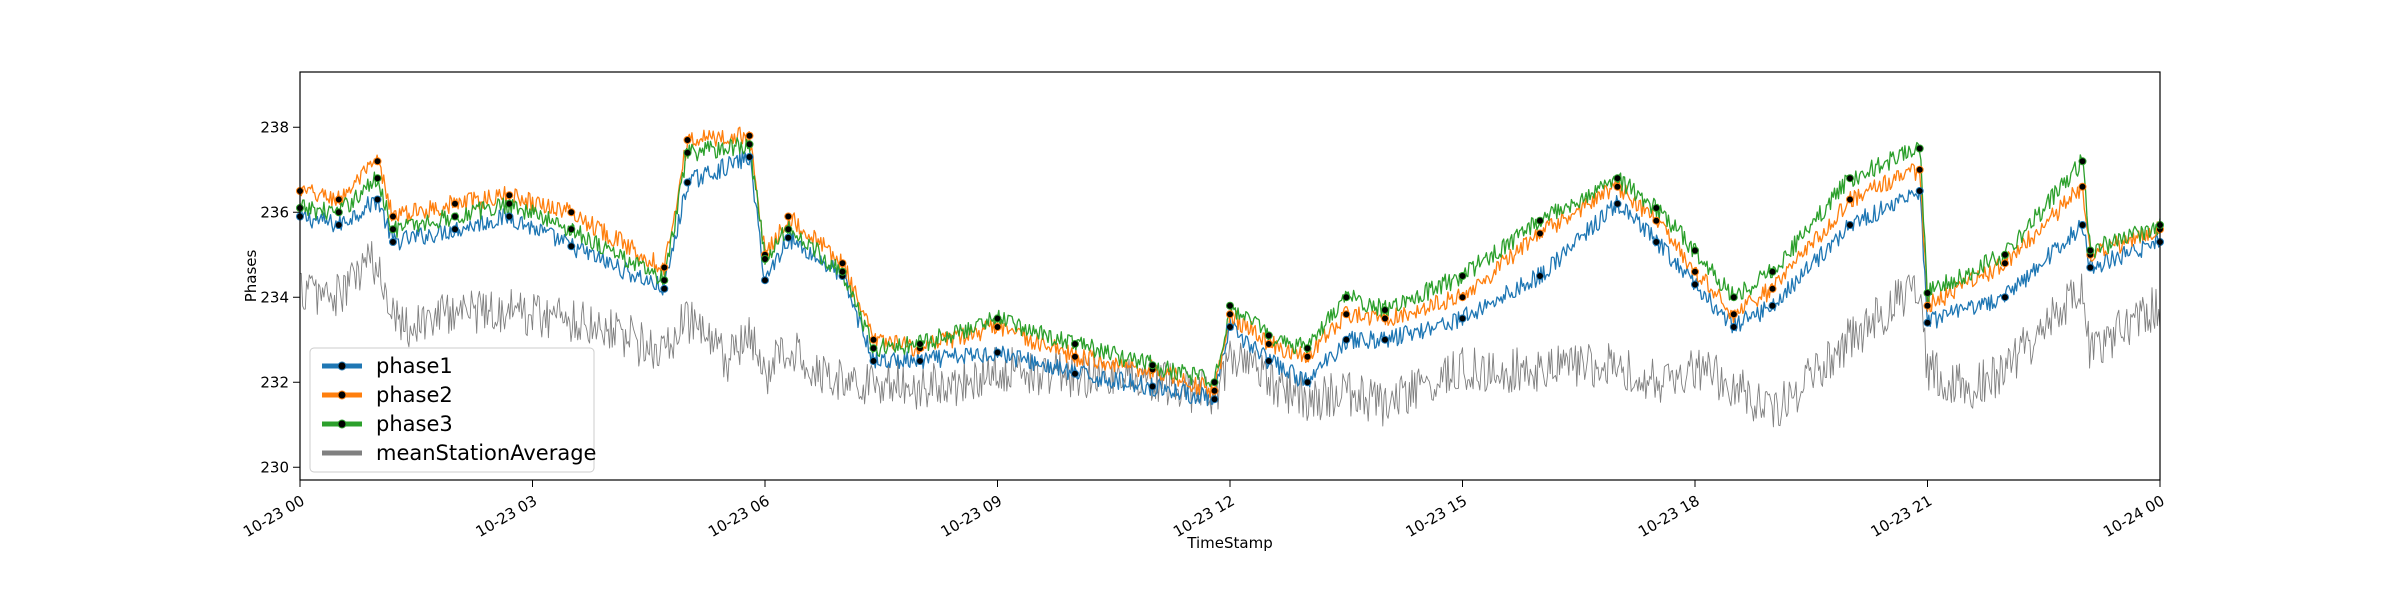 The image size is (2400, 600). Describe the element at coordinates (274, 127) in the screenshot. I see `y-tick-label: 238` at that location.